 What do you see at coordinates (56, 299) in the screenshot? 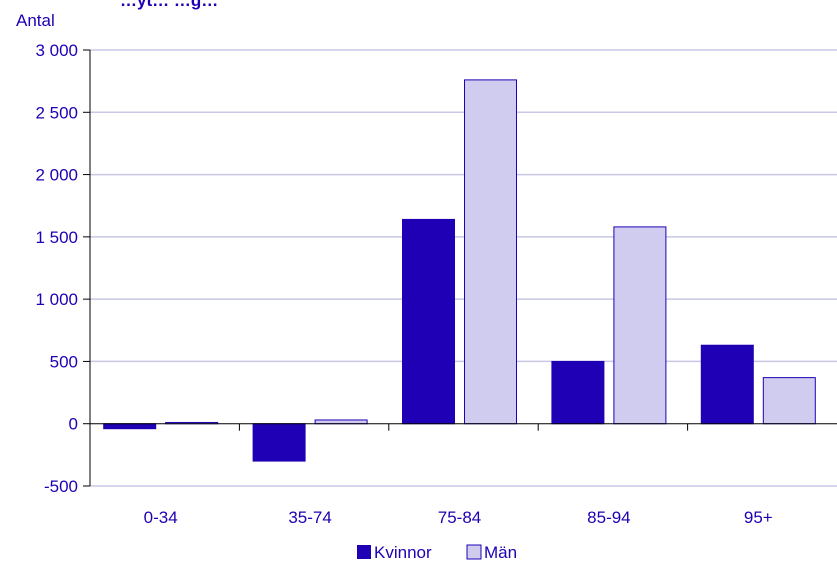
I see `y-tick-label: 1 000` at bounding box center [56, 299].